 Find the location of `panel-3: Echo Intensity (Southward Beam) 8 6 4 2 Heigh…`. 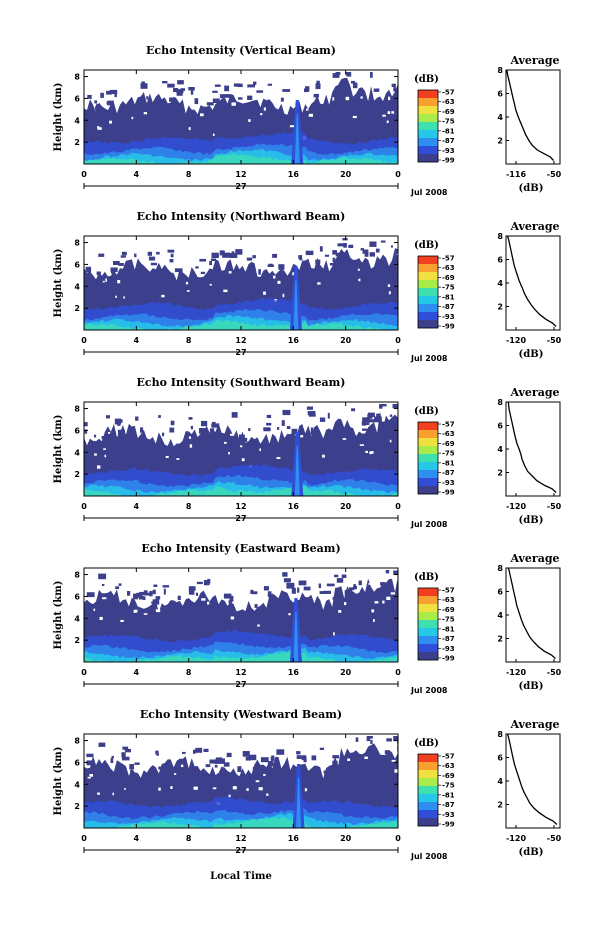

panel-3: Echo Intensity (Southward Beam) 8 6 4 2 Heigh… is located at coordinates (307, 452).